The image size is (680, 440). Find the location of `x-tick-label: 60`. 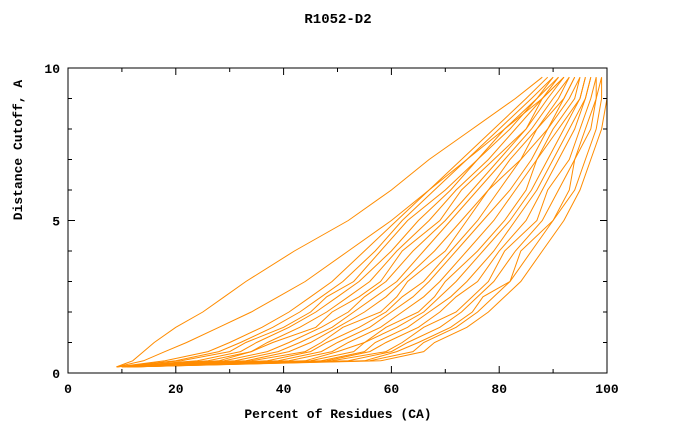

x-tick-label: 60 is located at coordinates (392, 389).